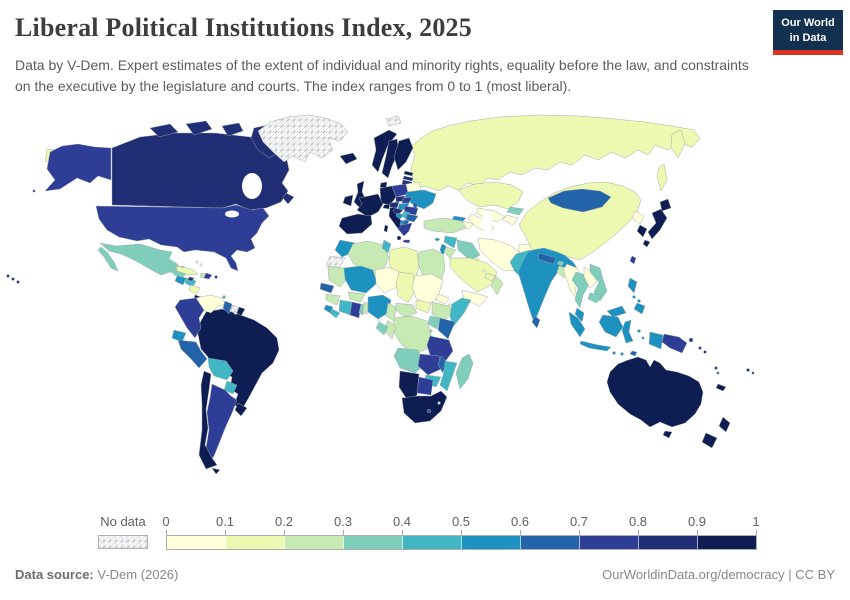 This screenshot has height=600, width=850. I want to click on owid-logo: Our World in Data, so click(808, 33).